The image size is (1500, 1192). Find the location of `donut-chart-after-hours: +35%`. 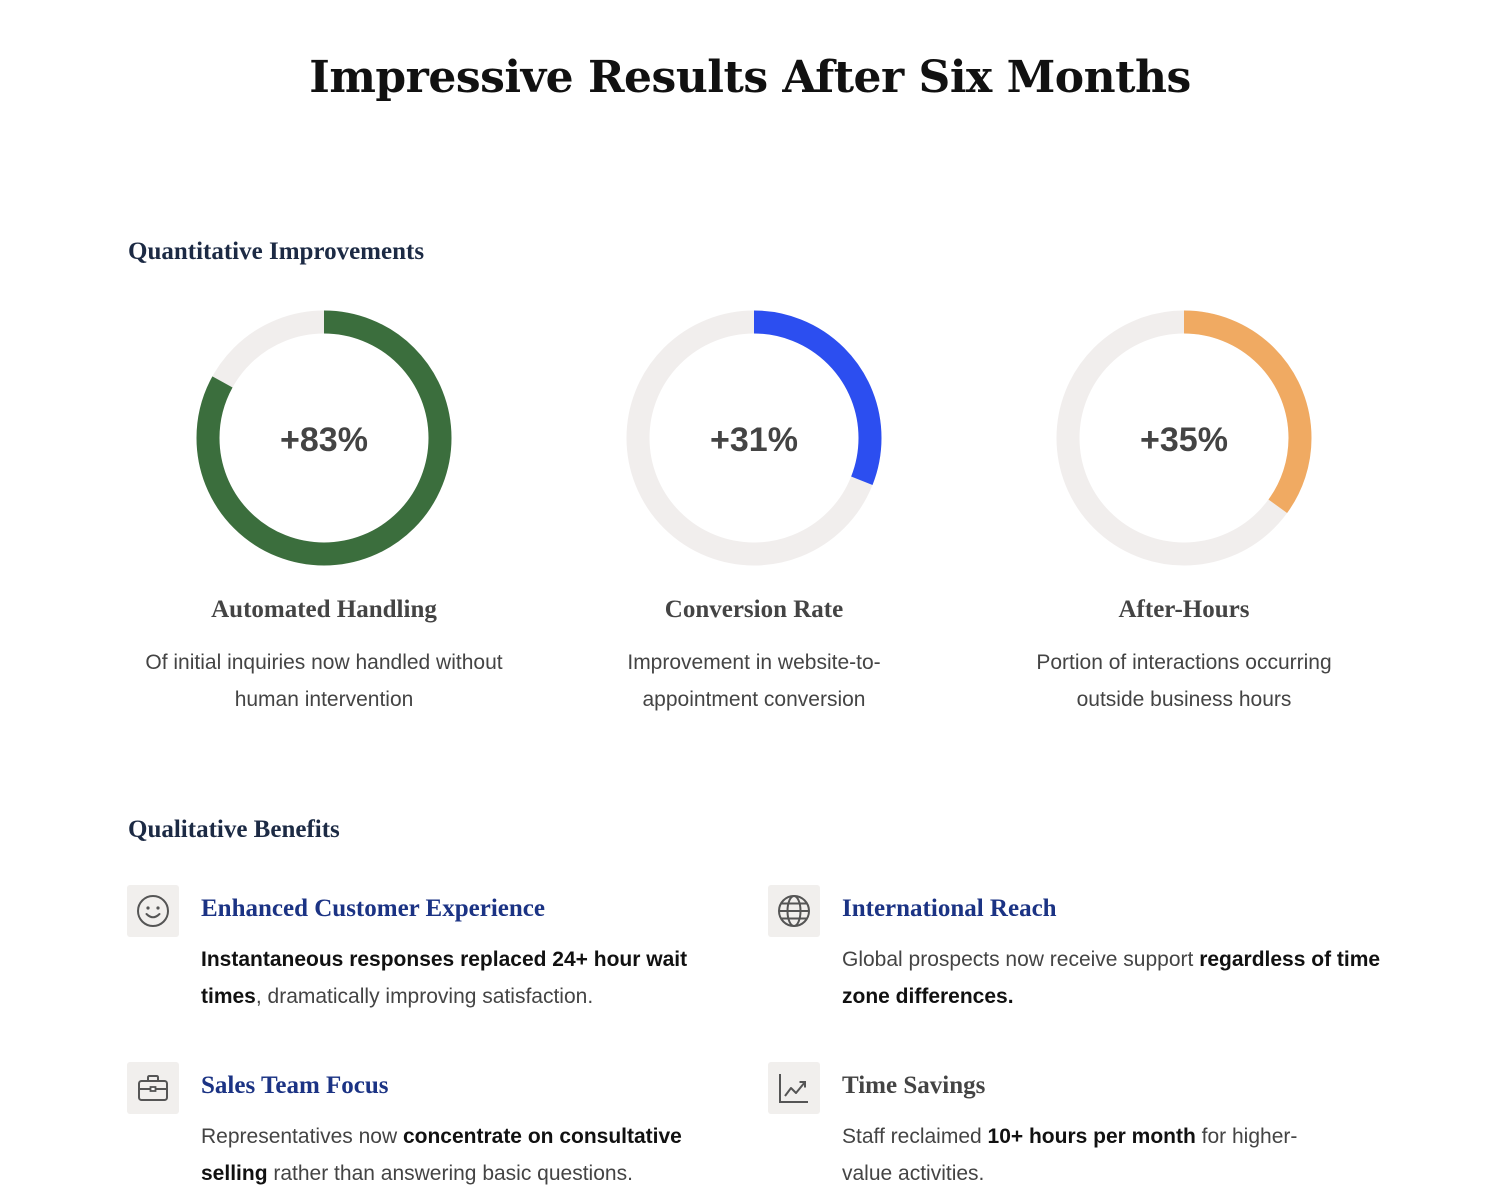

donut-chart-after-hours: +35% is located at coordinates (1184, 438).